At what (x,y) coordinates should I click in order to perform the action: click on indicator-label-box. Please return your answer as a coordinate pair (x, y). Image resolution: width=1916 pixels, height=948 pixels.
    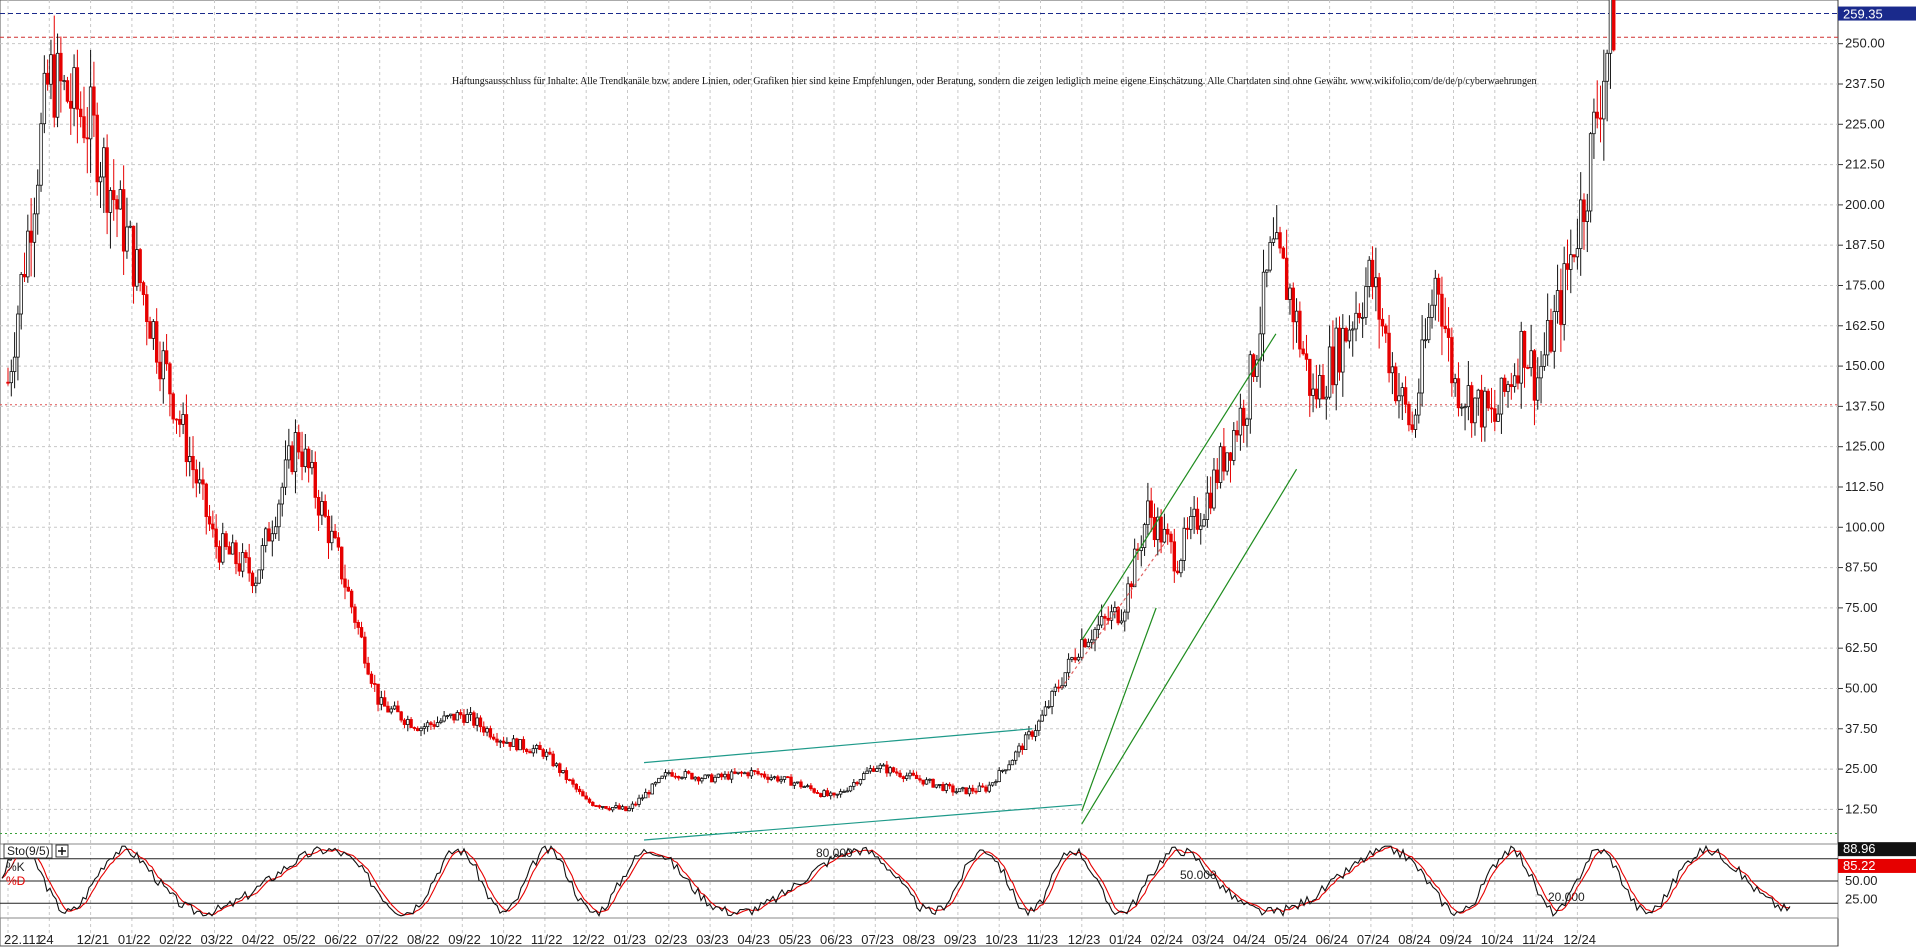
    Looking at the image, I should click on (28, 851).